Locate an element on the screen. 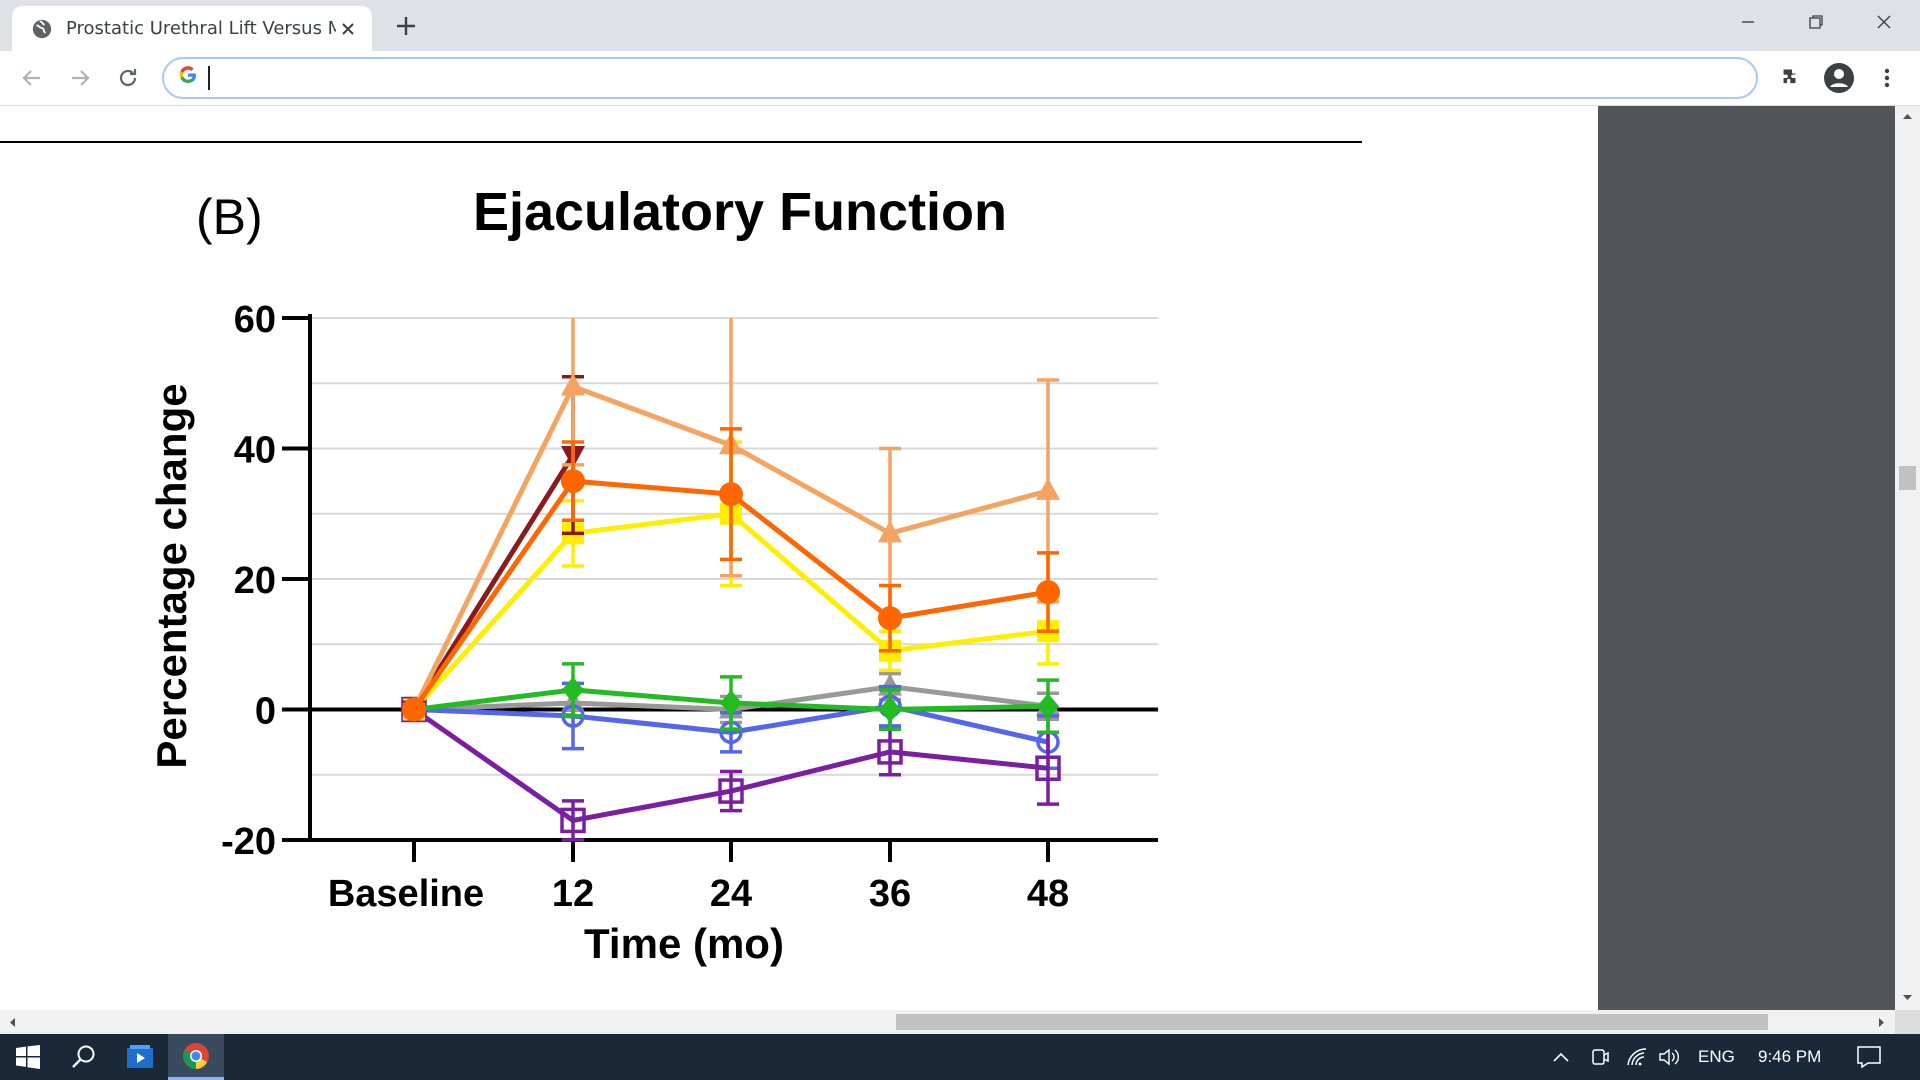  restore-icon is located at coordinates (1816, 22).